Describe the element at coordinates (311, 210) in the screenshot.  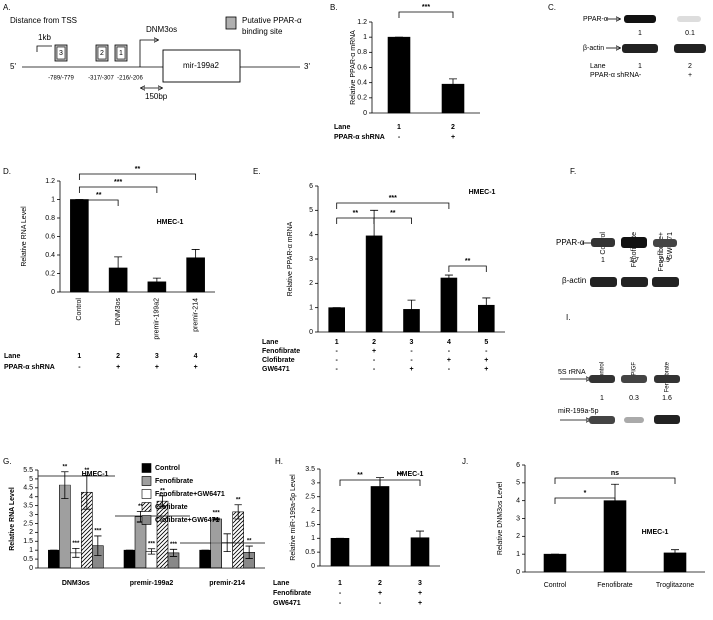
I see `y-tick-label: 5` at that location.